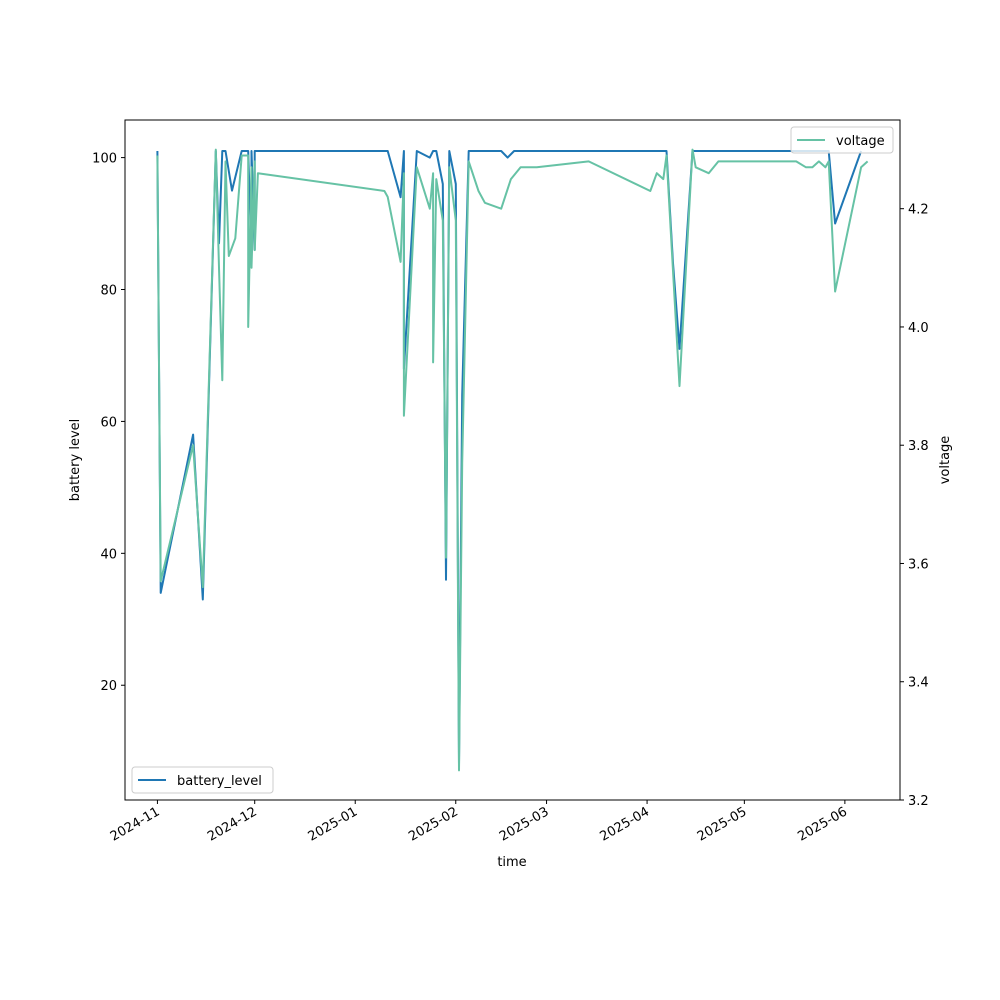 This screenshot has height=1000, width=1000. Describe the element at coordinates (918, 683) in the screenshot. I see `y-tick-label-right: 3.4` at that location.